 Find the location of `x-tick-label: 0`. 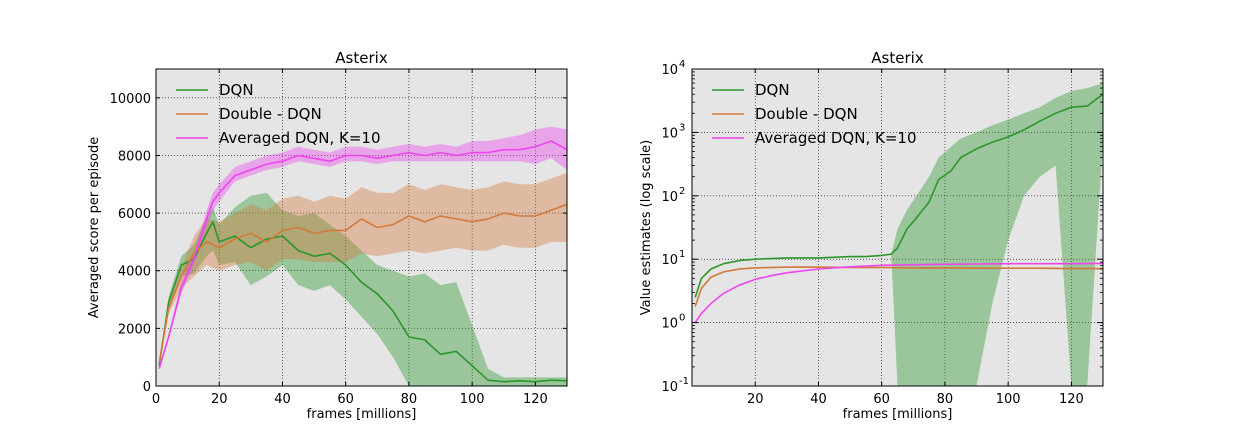

x-tick-label: 0 is located at coordinates (156, 399).